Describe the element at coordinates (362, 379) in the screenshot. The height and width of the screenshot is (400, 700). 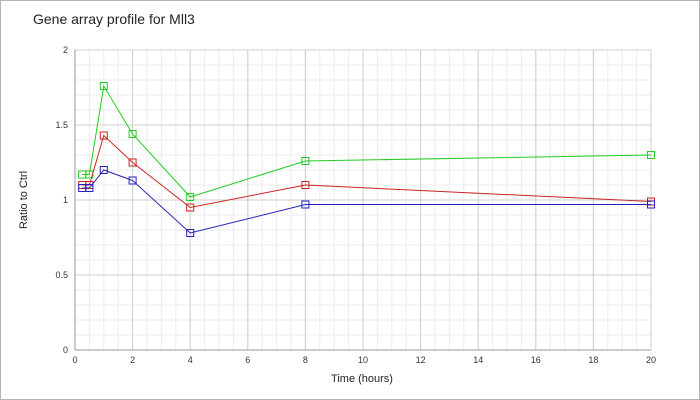
I see `x-axis-label: Time (hours)` at that location.